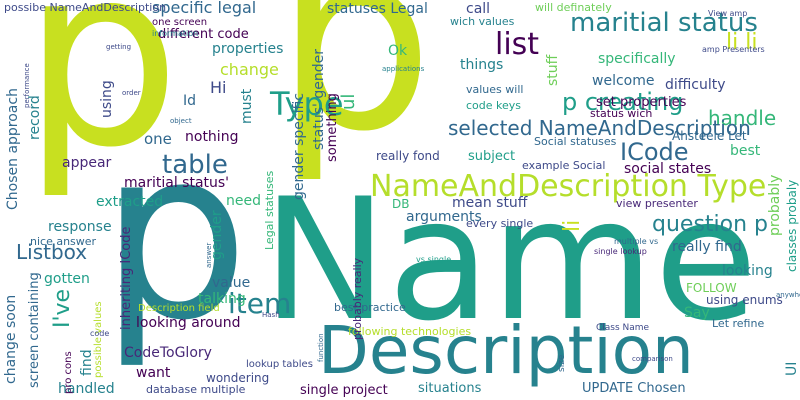 This screenshot has width=800, height=400. Describe the element at coordinates (68, 372) in the screenshot. I see `word: pro cons` at that location.